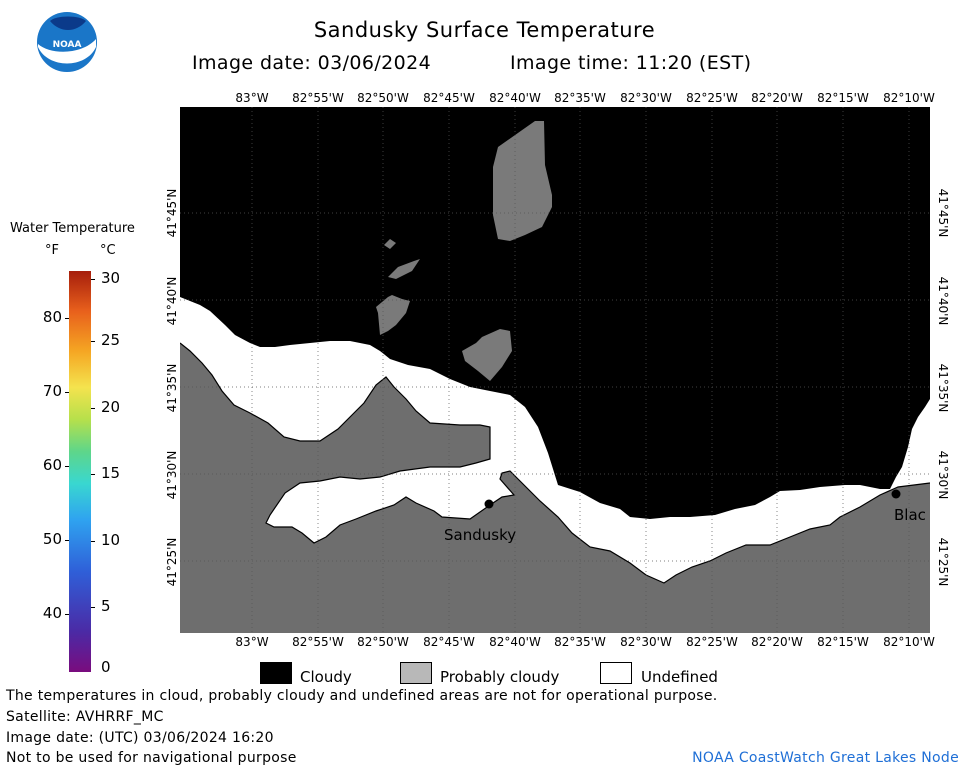  Describe the element at coordinates (712, 642) in the screenshot. I see `lon-tick-bottom: 82°25'W` at that location.